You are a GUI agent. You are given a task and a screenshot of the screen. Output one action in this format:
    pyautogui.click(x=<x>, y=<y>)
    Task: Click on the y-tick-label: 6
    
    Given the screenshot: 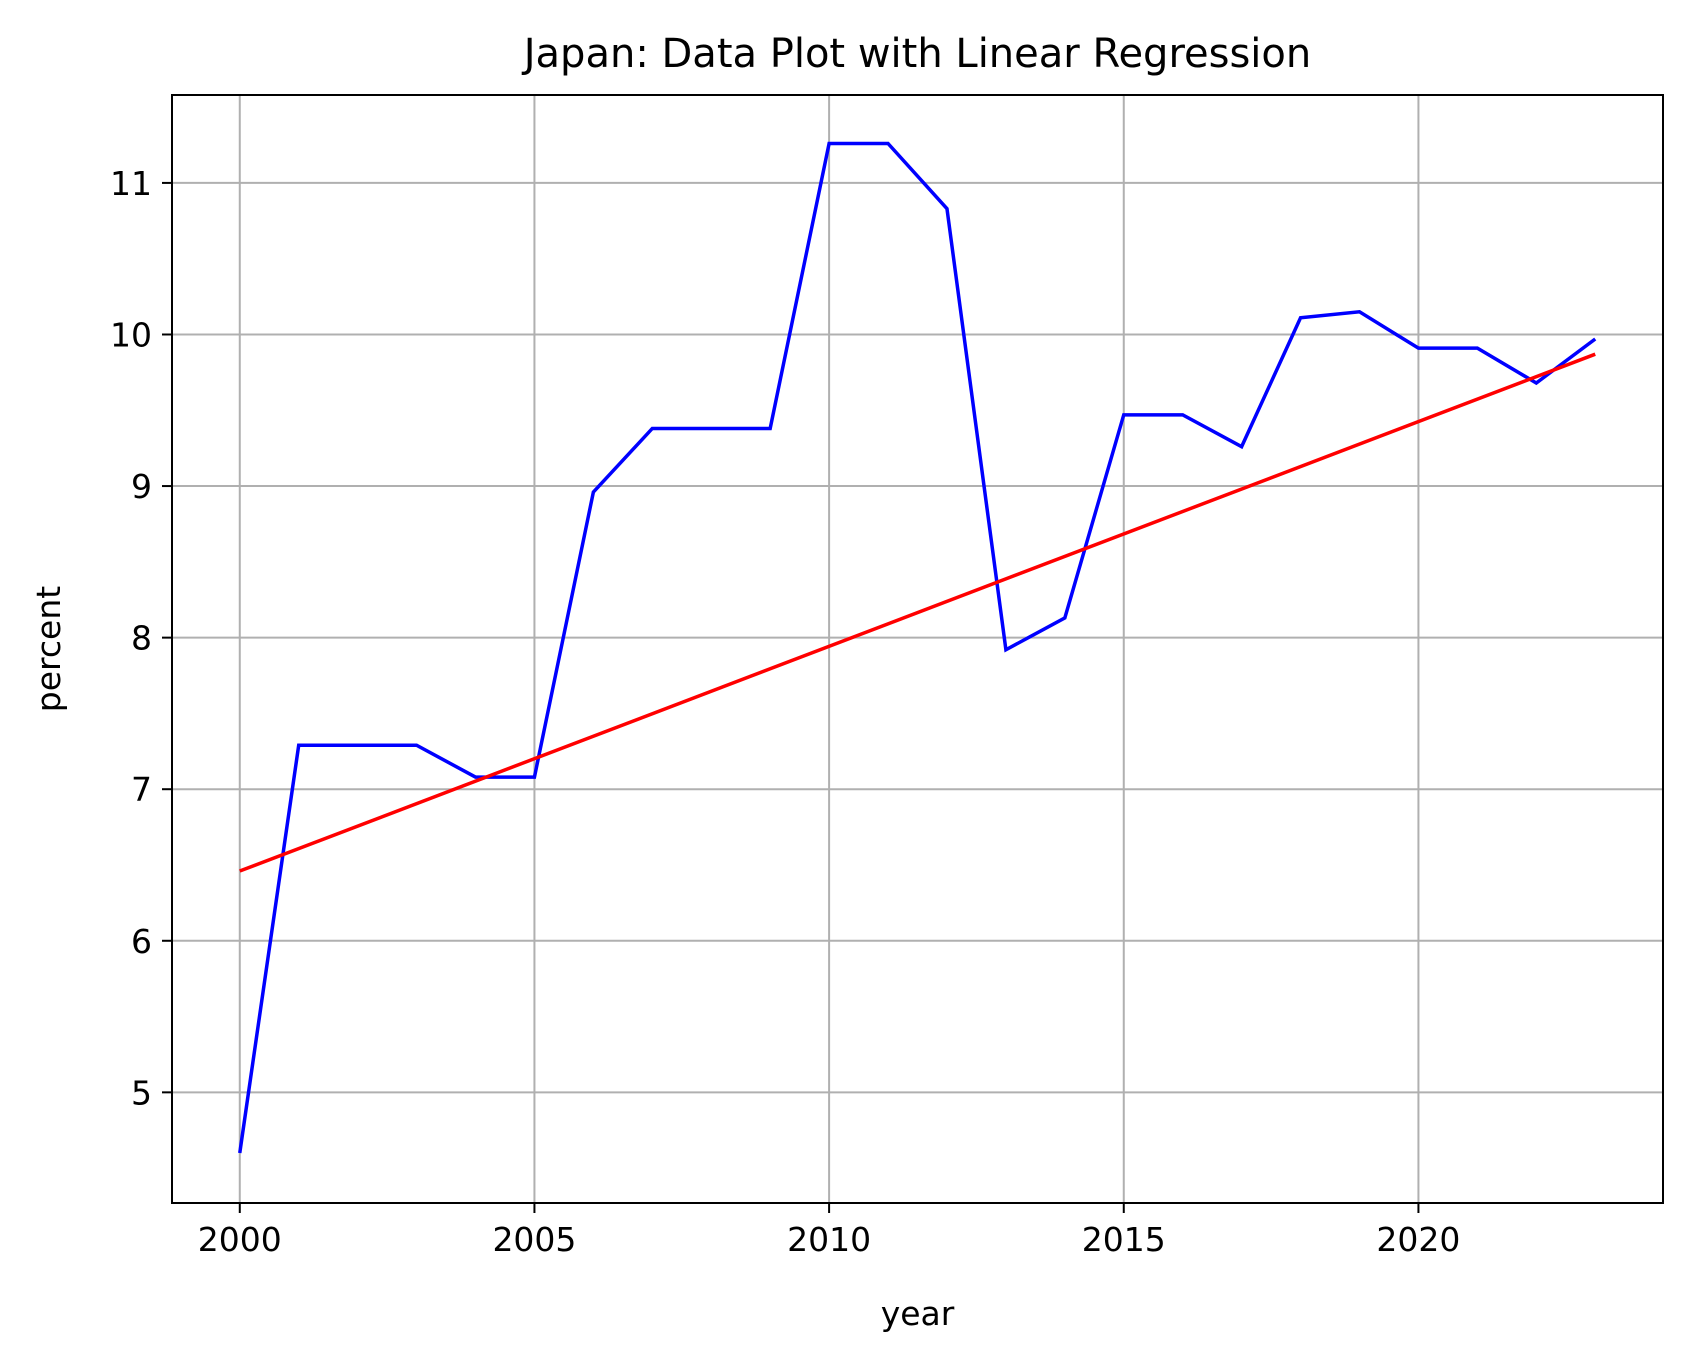 What is the action you would take?
    pyautogui.click(x=141, y=941)
    